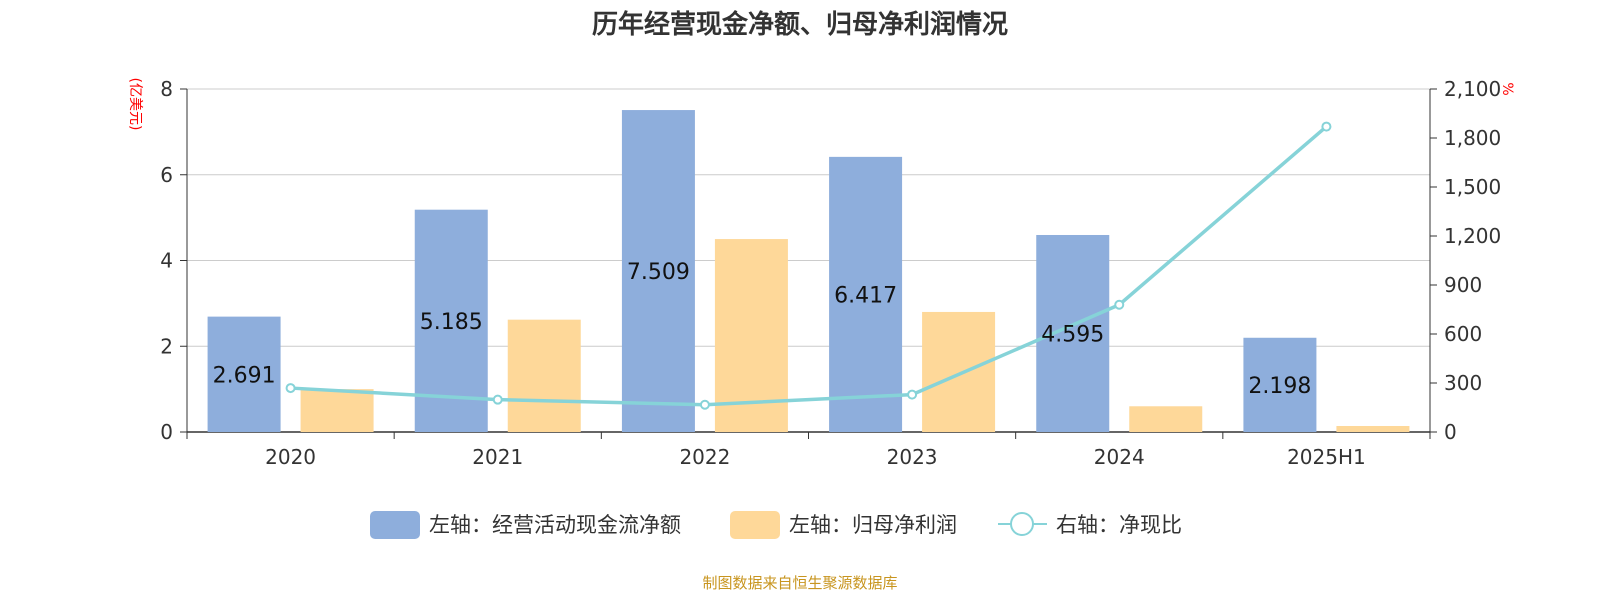 This screenshot has height=600, width=1600. What do you see at coordinates (166, 346) in the screenshot?
I see `left-tick-label: 2` at bounding box center [166, 346].